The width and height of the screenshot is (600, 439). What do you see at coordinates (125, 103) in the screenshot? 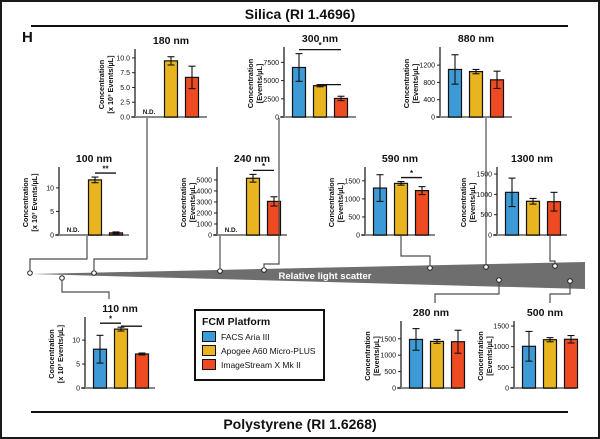
I see `svg-text: 2.5` at bounding box center [125, 103].